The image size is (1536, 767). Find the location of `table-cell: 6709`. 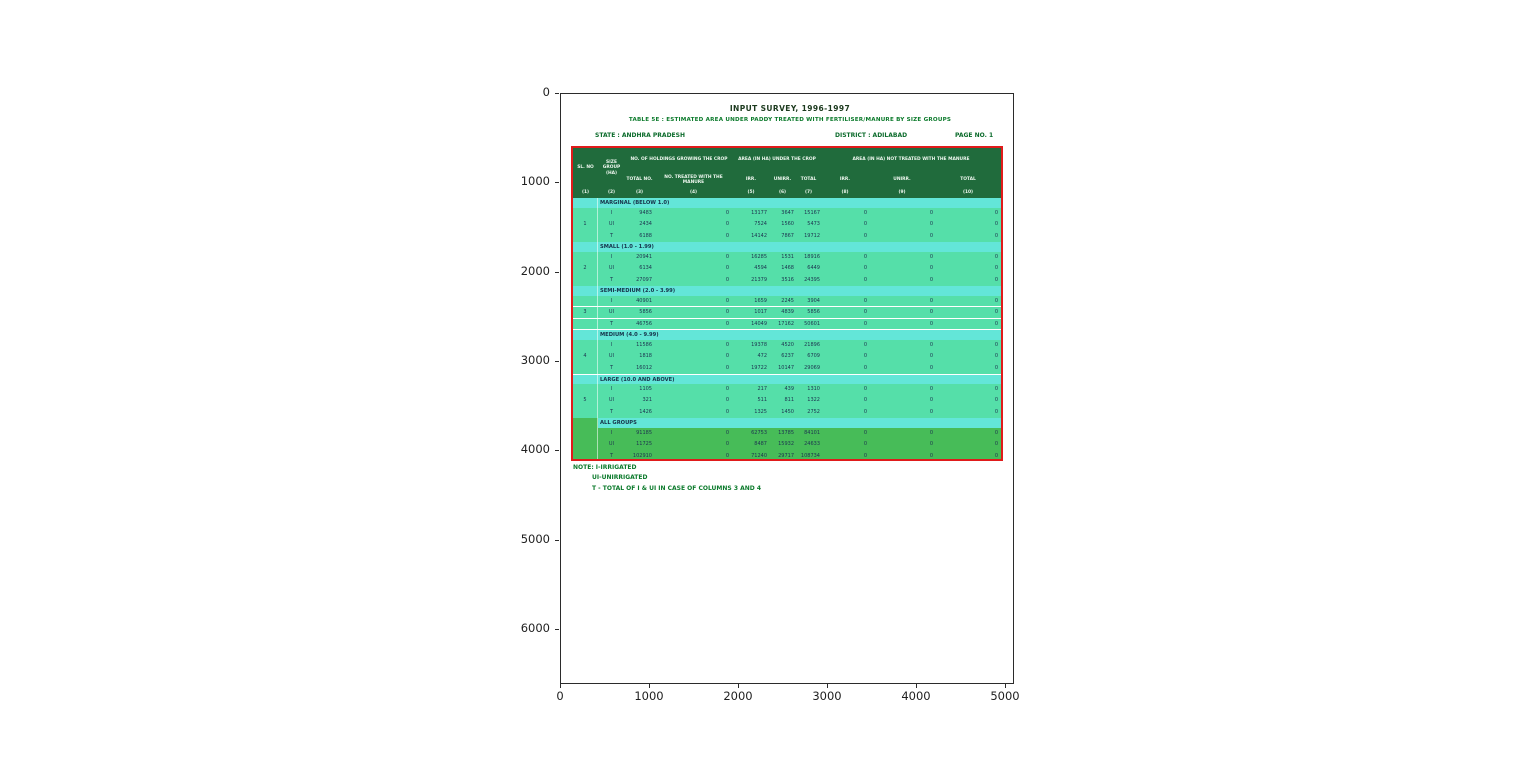

table-cell: 6709 is located at coordinates (813, 356).